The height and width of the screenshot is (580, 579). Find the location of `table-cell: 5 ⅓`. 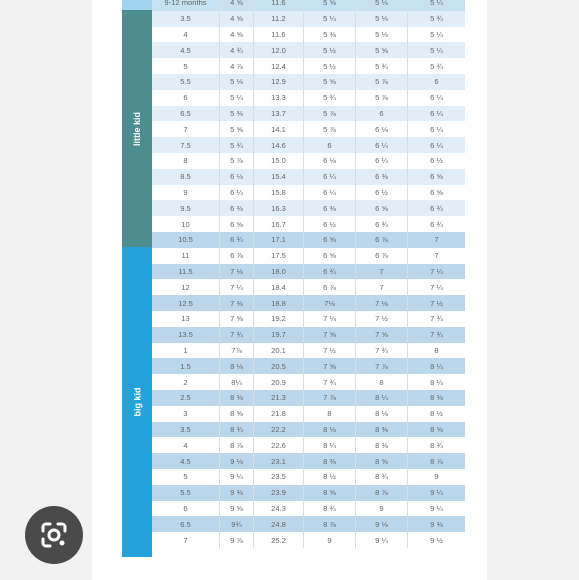

table-cell: 5 ⅓ is located at coordinates (382, 34).